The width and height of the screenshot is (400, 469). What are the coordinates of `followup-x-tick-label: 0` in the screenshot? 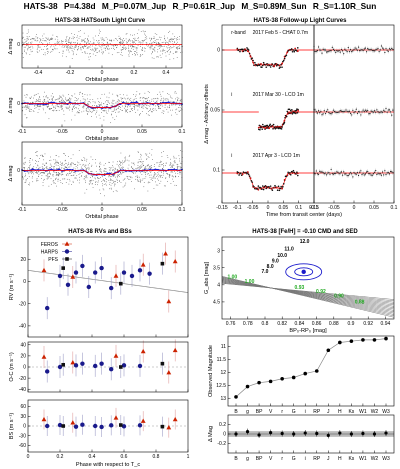 It's located at (268, 208).